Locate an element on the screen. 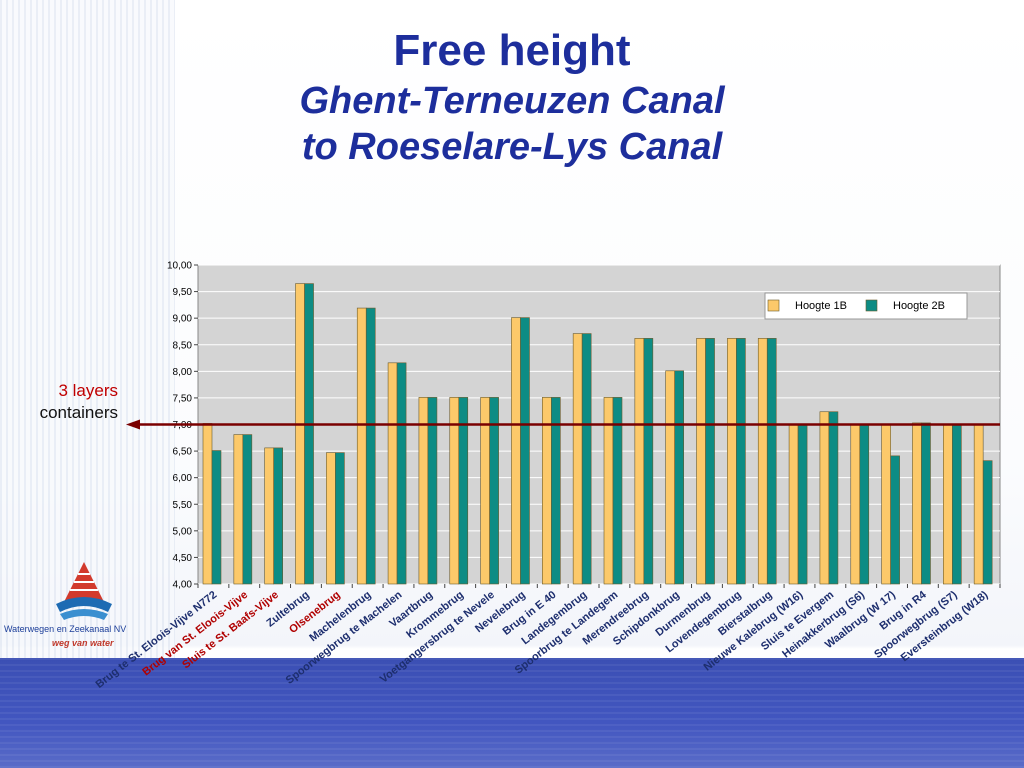 This screenshot has width=1024, height=768. slide-subtitle-line-2: to Roeselare-Lys Canal is located at coordinates (512, 147).